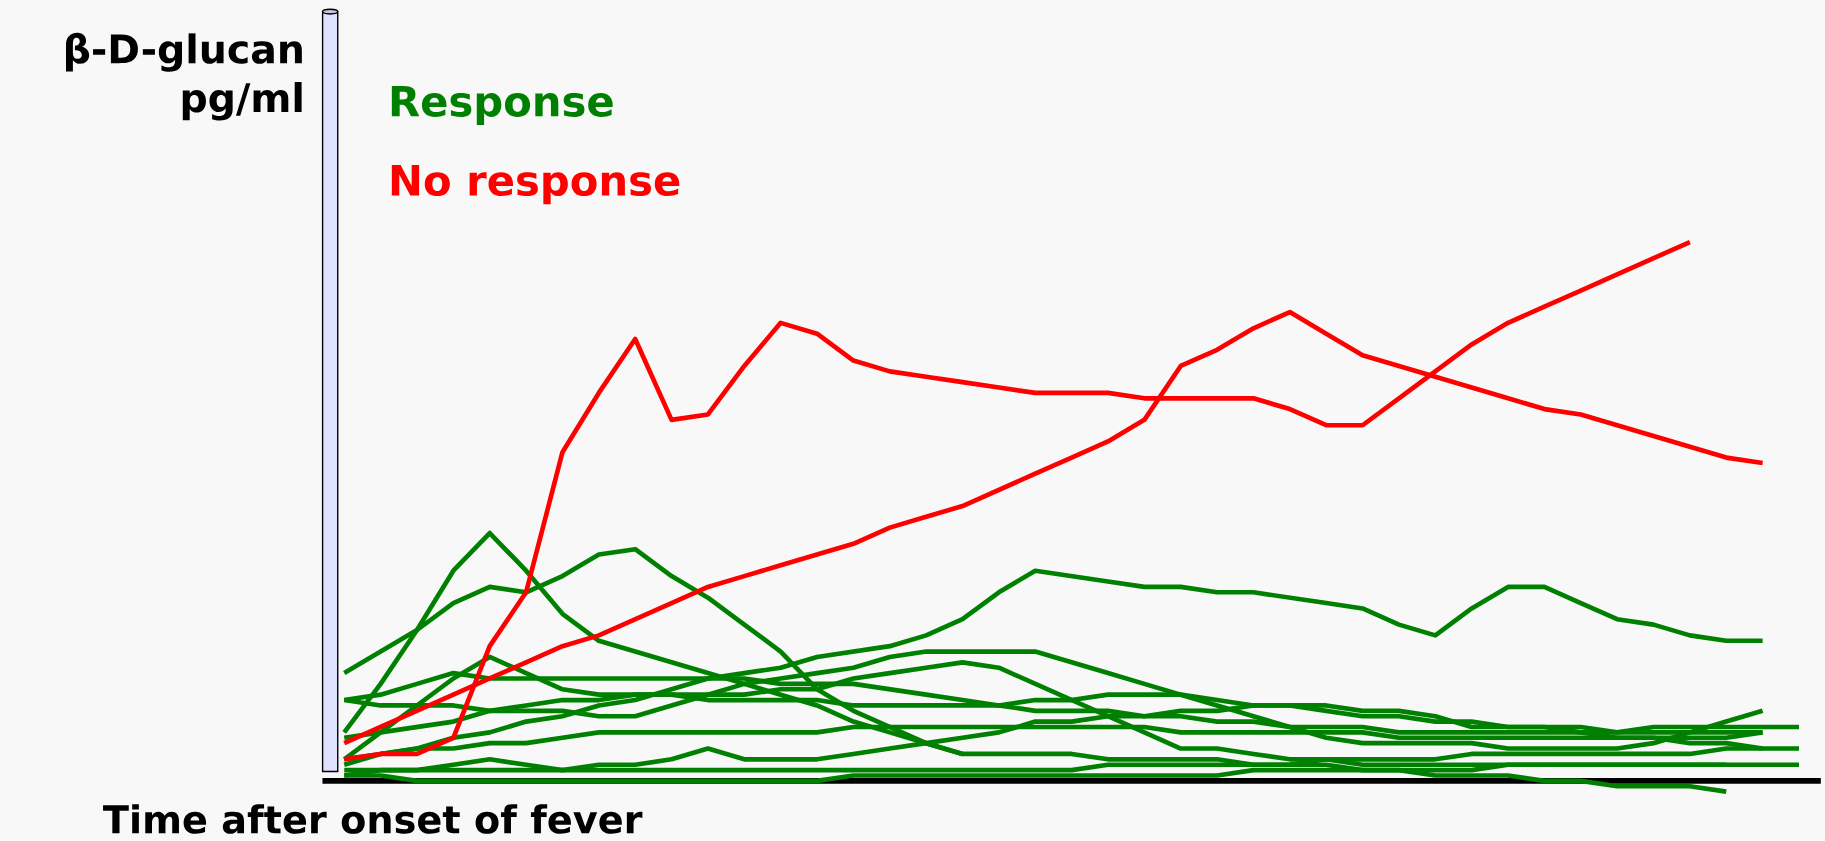 The image size is (1825, 841). What do you see at coordinates (502, 105) in the screenshot?
I see `text: Response` at bounding box center [502, 105].